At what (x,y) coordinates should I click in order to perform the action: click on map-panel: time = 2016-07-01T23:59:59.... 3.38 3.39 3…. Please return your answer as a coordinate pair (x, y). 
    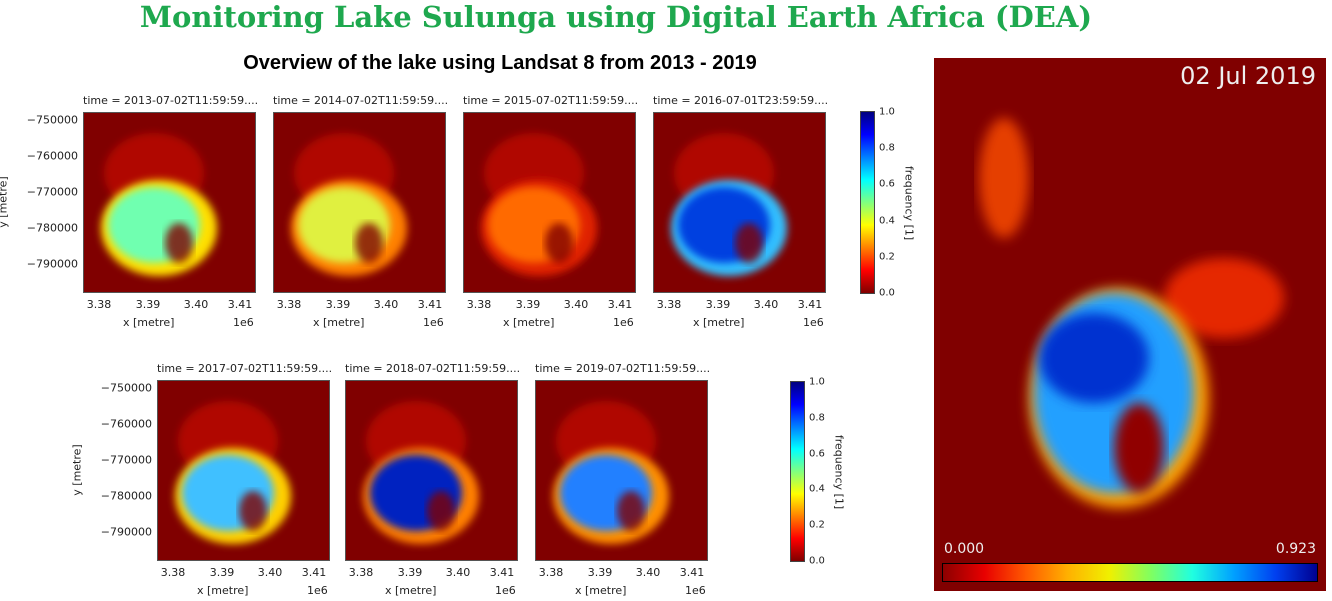
    Looking at the image, I should click on (740, 211).